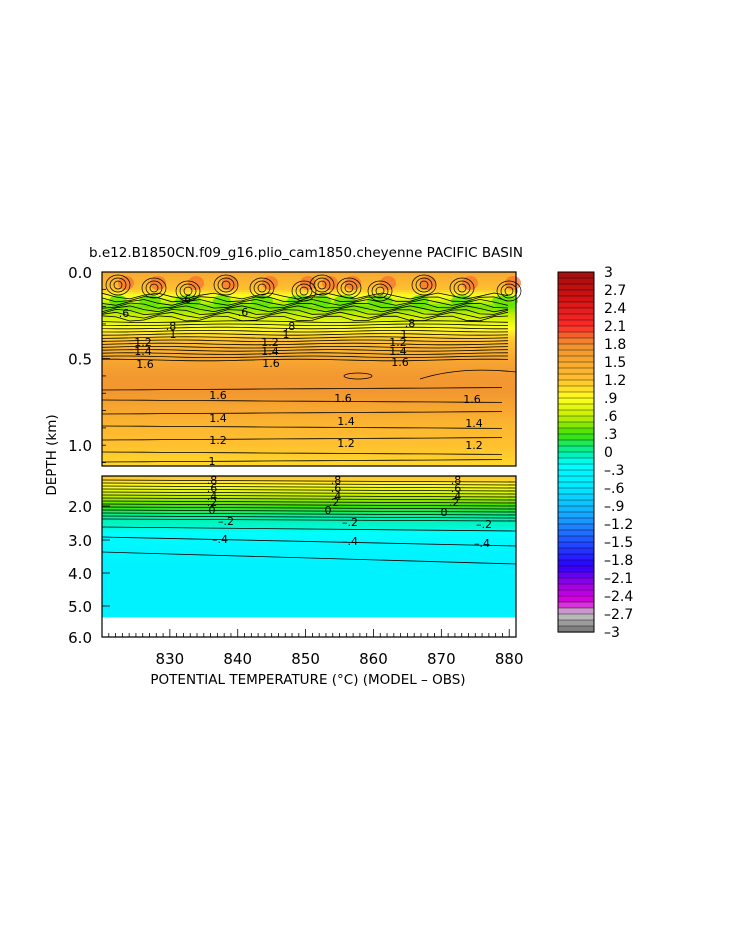 The width and height of the screenshot is (733, 945). Describe the element at coordinates (618, 615) in the screenshot. I see `colorbar-label: –2.7` at that location.